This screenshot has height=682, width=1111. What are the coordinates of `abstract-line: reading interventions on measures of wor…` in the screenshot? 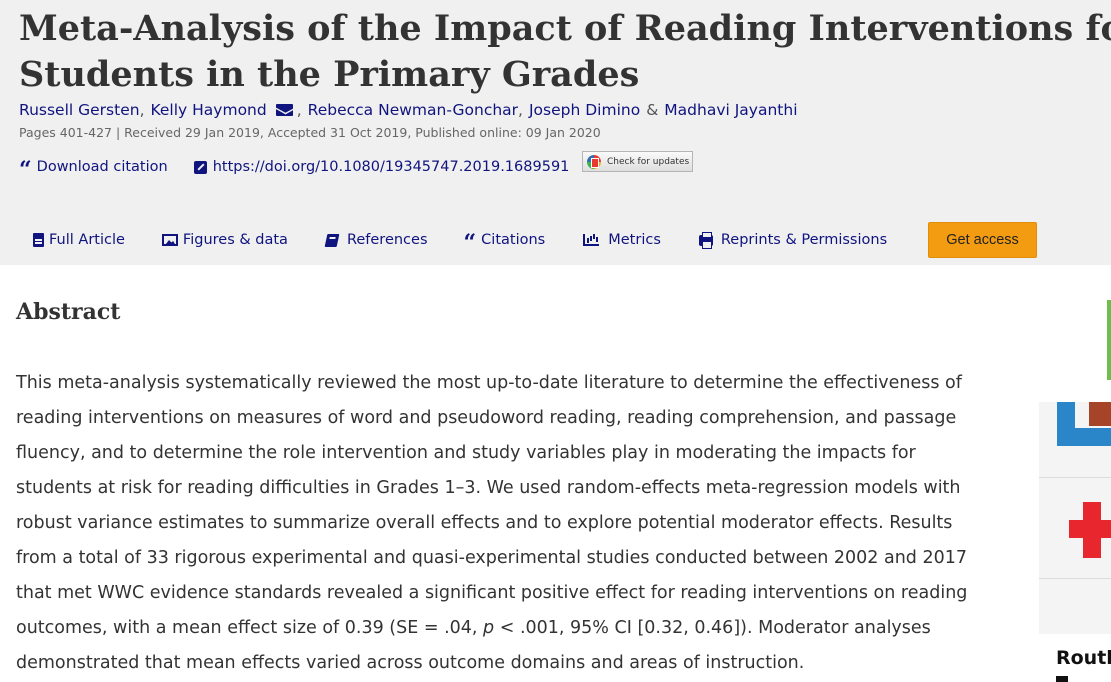 It's located at (486, 418).